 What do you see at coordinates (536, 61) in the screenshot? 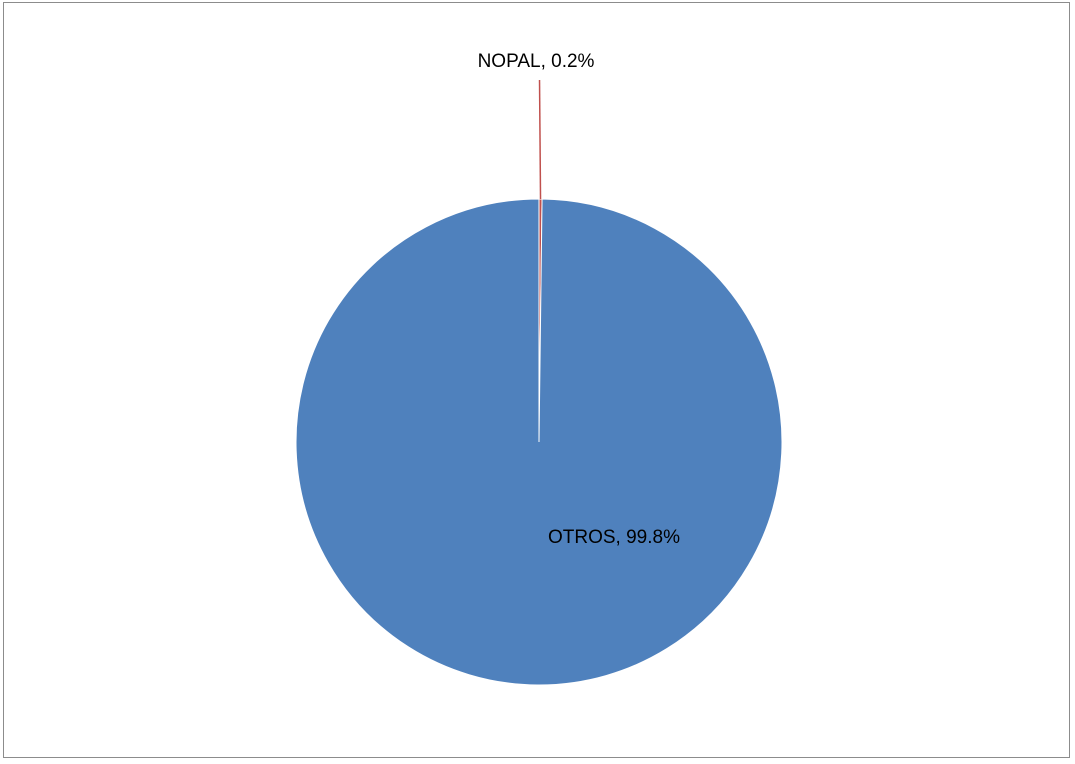
I see `slice-label-nopal: NOPAL, 0.2%` at bounding box center [536, 61].